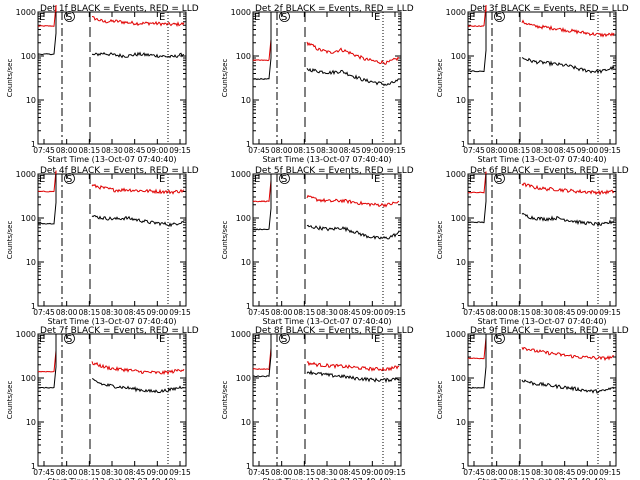 This screenshot has width=640, height=480. Describe the element at coordinates (334, 331) in the screenshot. I see `panel-title: Det 8f BLACK = Events, RED = LLD` at that location.